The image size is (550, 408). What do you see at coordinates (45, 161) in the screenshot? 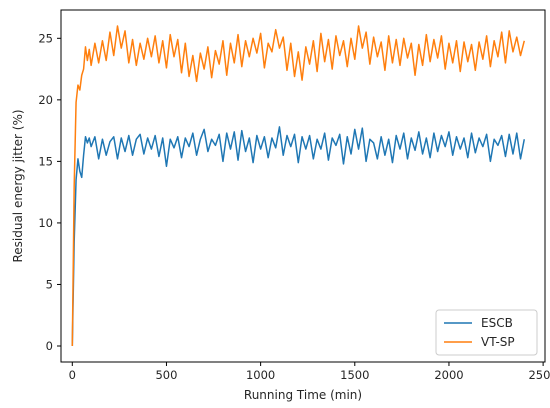
I see `y-tick-label: 15` at bounding box center [45, 161].